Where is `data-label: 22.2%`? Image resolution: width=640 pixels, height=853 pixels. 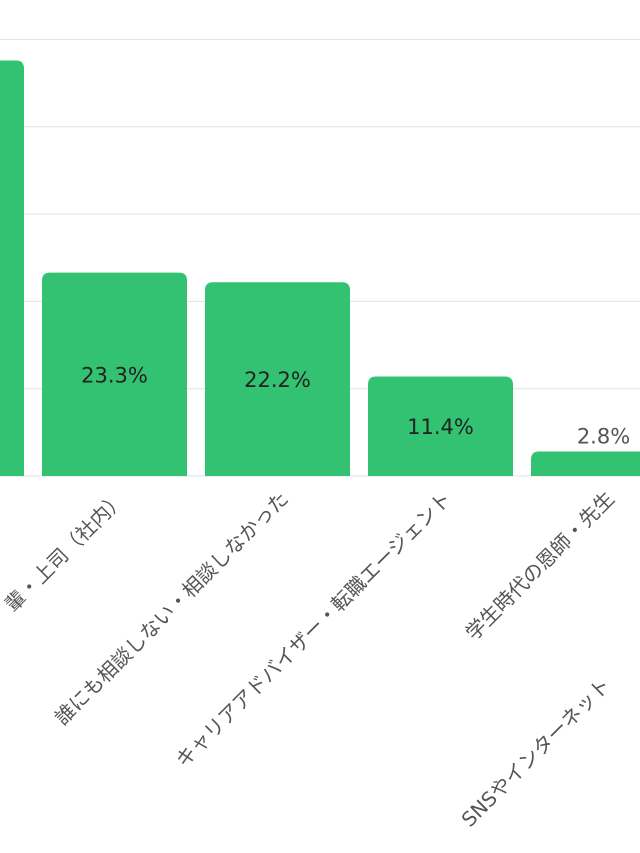 data-label: 22.2% is located at coordinates (277, 380).